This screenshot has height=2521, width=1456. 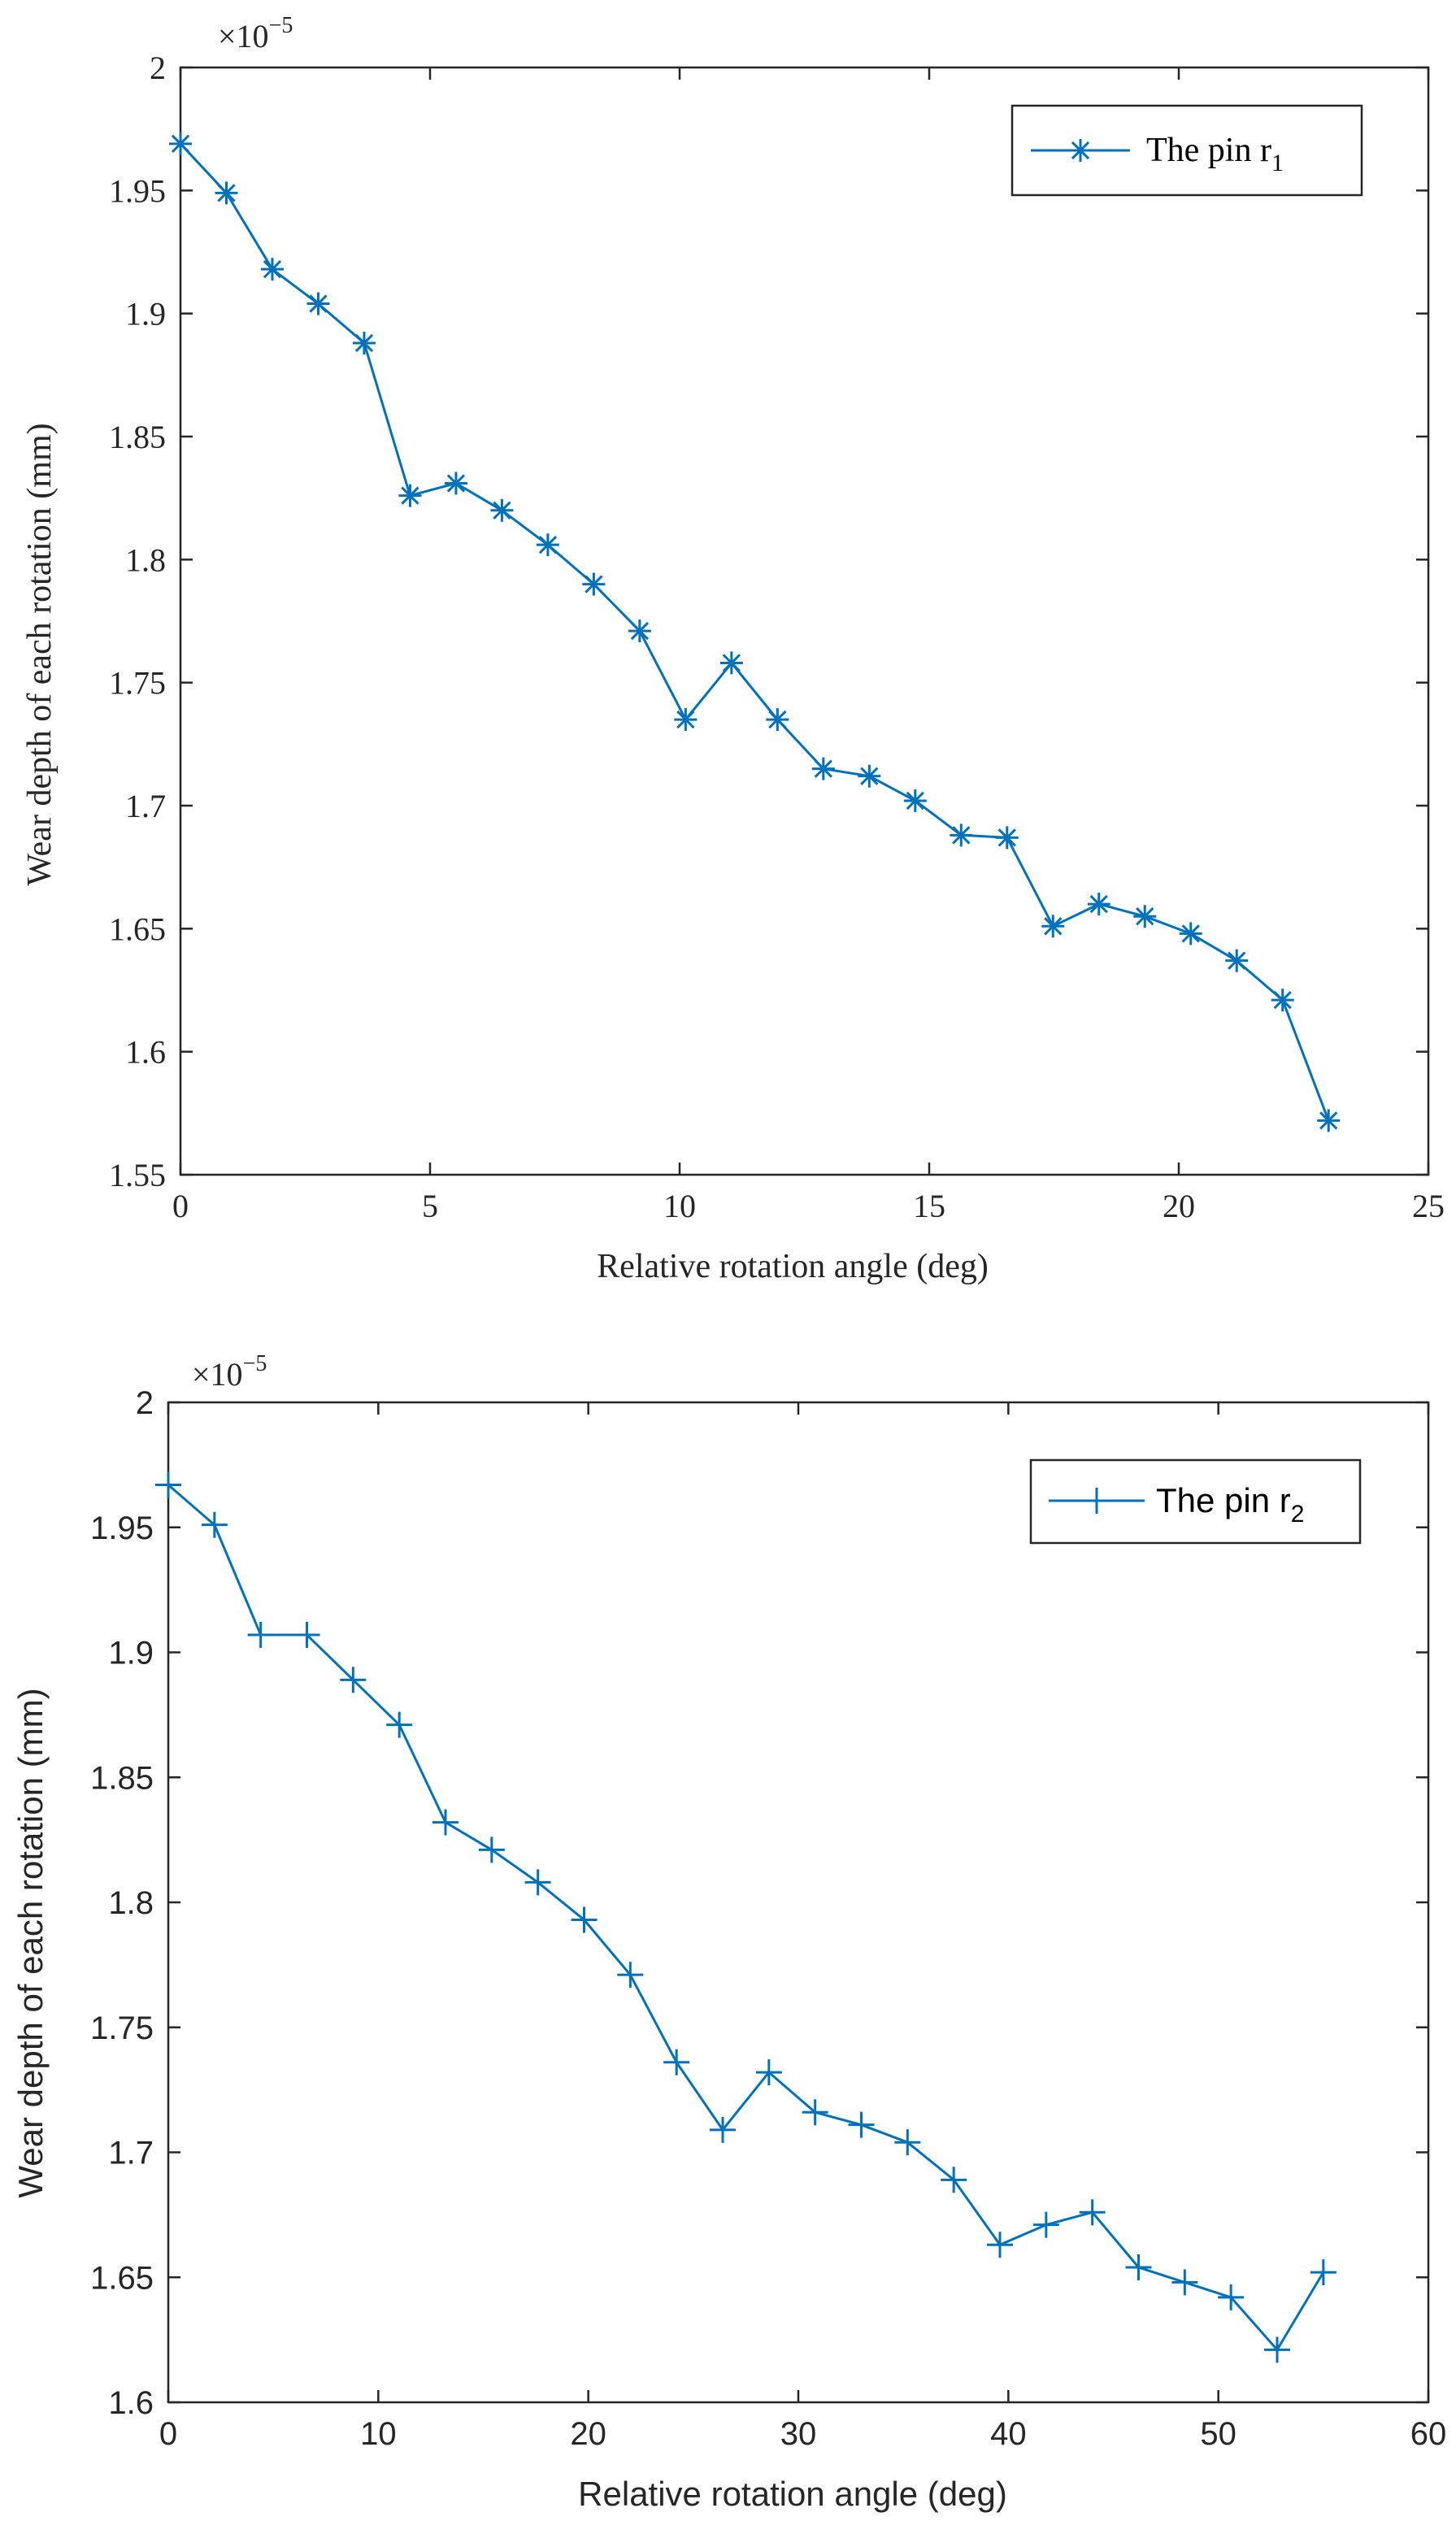 What do you see at coordinates (379, 2434) in the screenshot?
I see `x-tick-label: 10` at bounding box center [379, 2434].